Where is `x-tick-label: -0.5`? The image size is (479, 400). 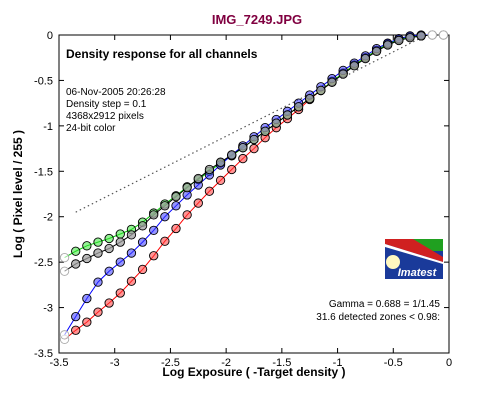
x-tick-label: -0.5 is located at coordinates (393, 363).